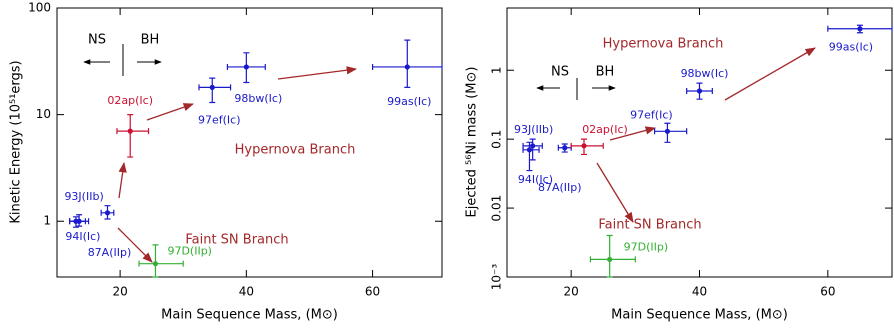 The height and width of the screenshot is (330, 894). Describe the element at coordinates (497, 139) in the screenshot. I see `y-tick-label: 0.1` at that location.